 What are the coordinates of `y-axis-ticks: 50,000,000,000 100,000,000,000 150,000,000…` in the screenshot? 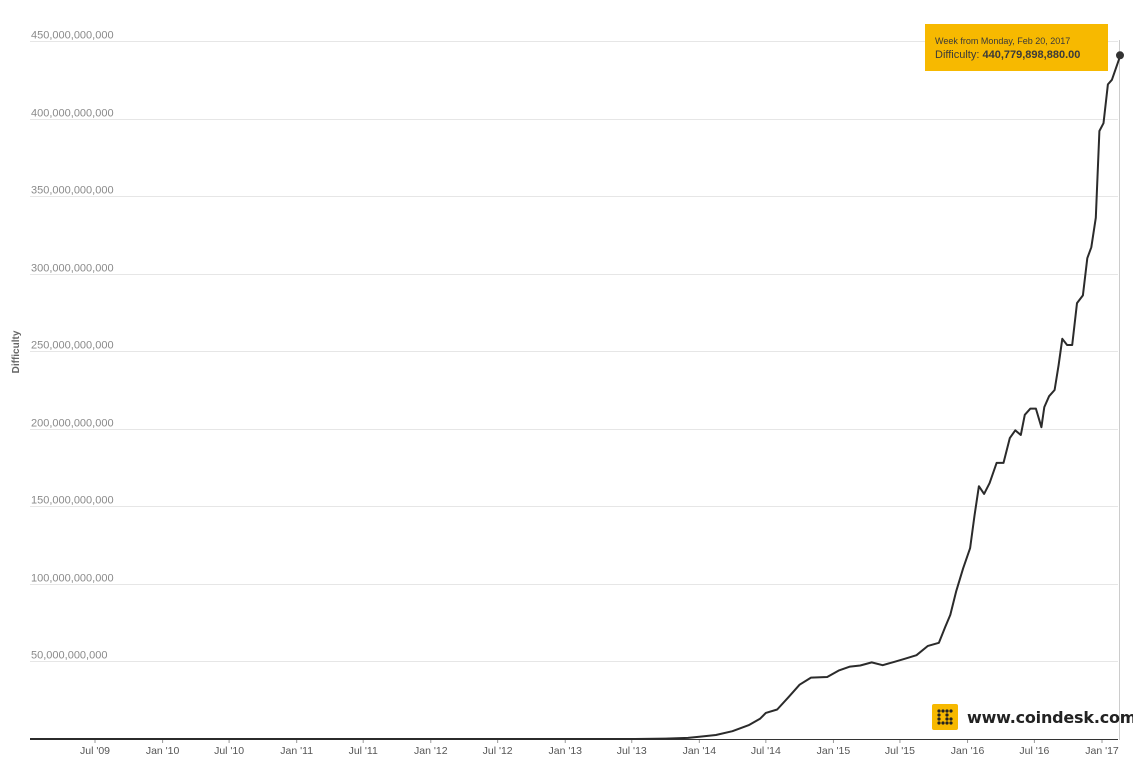 It's located at (72, 346).